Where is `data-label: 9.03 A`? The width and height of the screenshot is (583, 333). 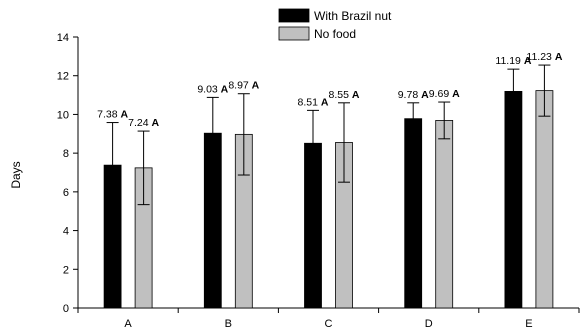
data-label: 9.03 A is located at coordinates (212, 89).